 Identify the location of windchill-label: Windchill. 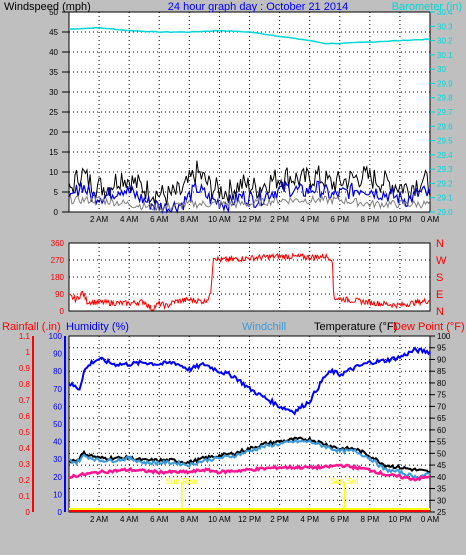
(264, 327).